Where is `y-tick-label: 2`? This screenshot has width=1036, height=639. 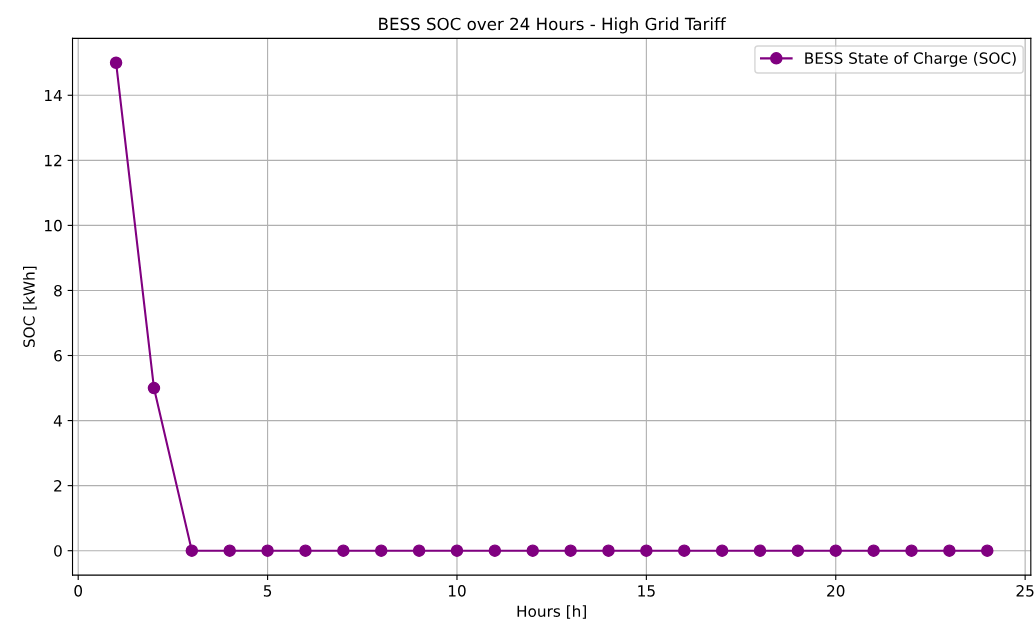
y-tick-label: 2 is located at coordinates (58, 486).